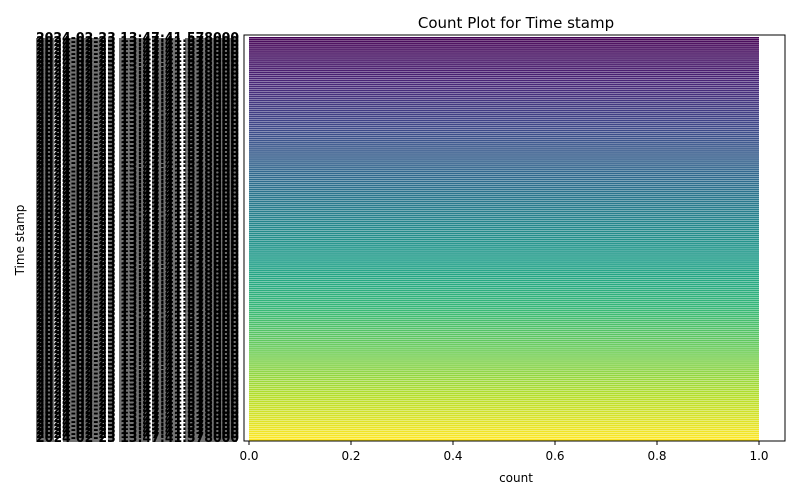  What do you see at coordinates (516, 23) in the screenshot?
I see `chart-title: Count Plot for Time stamp` at bounding box center [516, 23].